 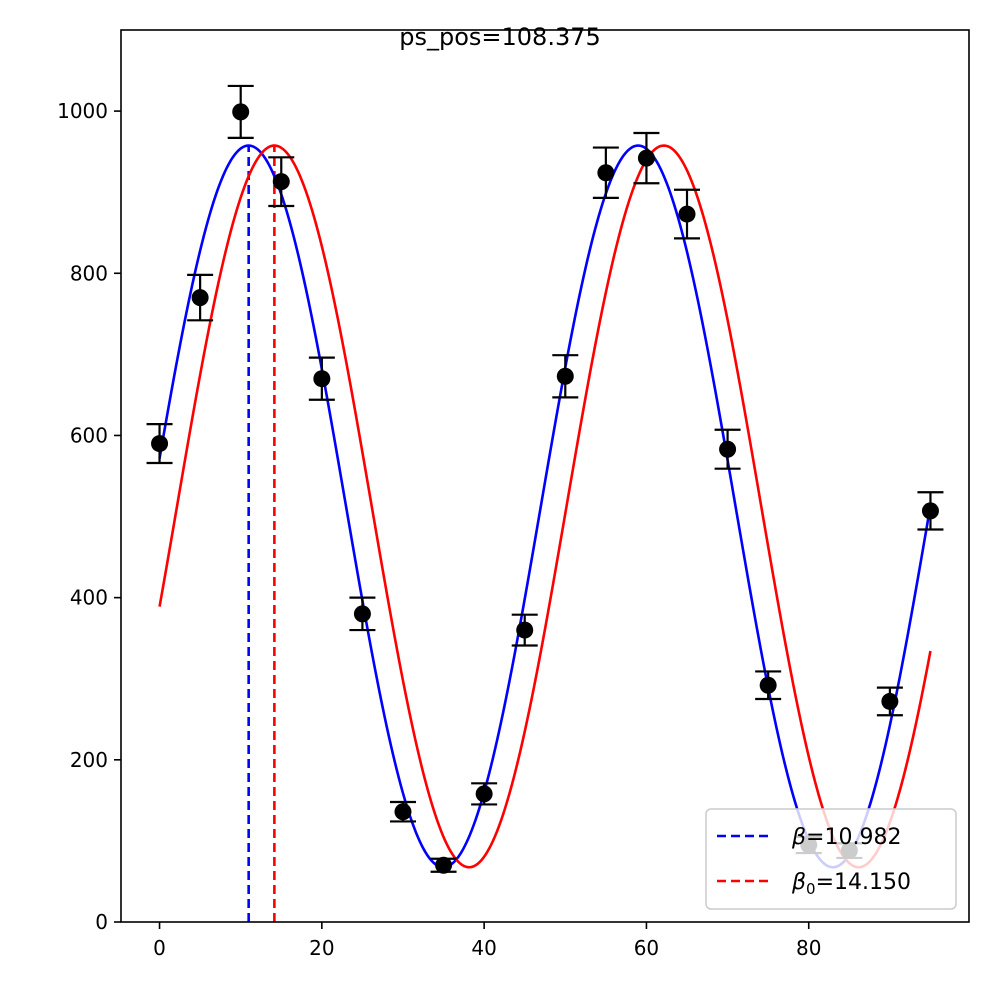 I want to click on y-tick-label: 400, so click(x=89, y=598).